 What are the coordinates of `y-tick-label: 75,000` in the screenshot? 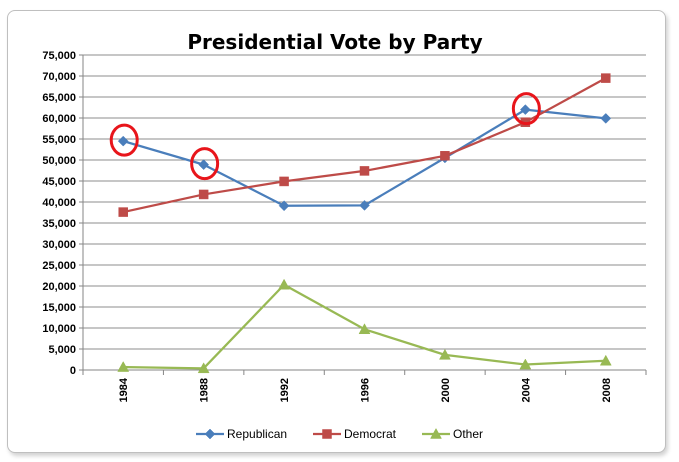 It's located at (59, 56).